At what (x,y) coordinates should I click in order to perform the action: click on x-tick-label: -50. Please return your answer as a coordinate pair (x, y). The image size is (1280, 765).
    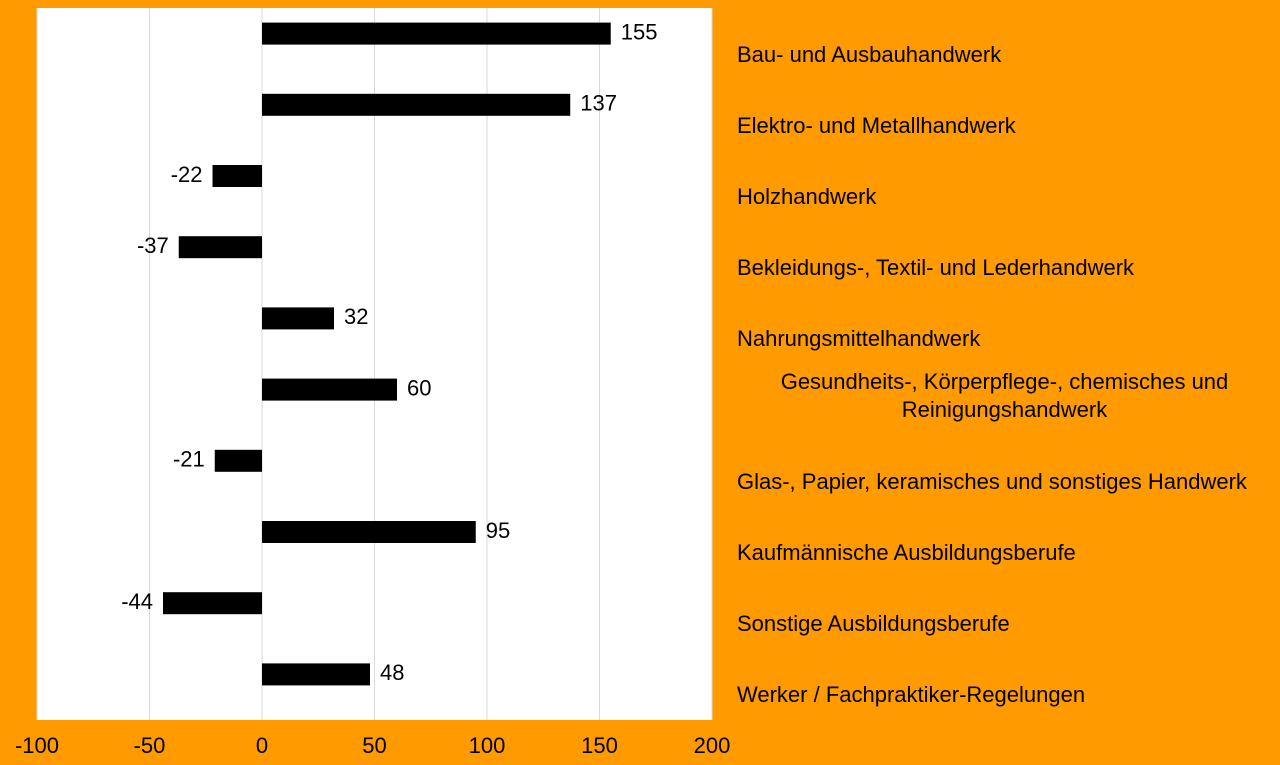
    Looking at the image, I should click on (150, 745).